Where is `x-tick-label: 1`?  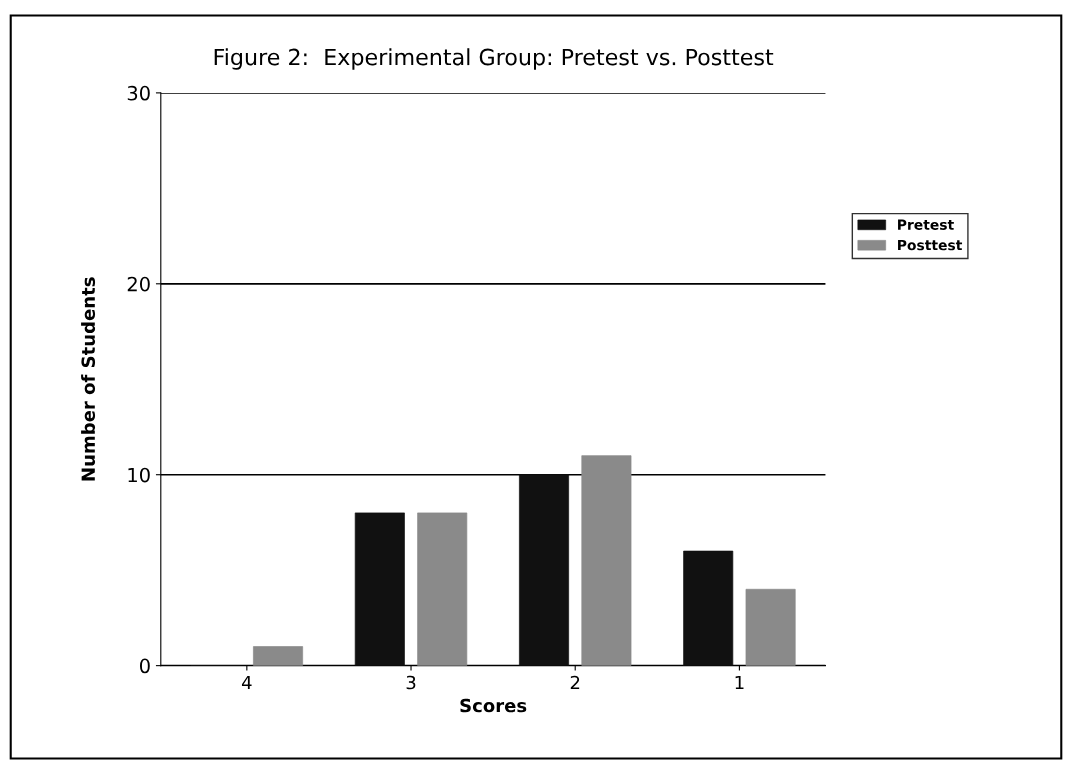
x-tick-label: 1 is located at coordinates (739, 682).